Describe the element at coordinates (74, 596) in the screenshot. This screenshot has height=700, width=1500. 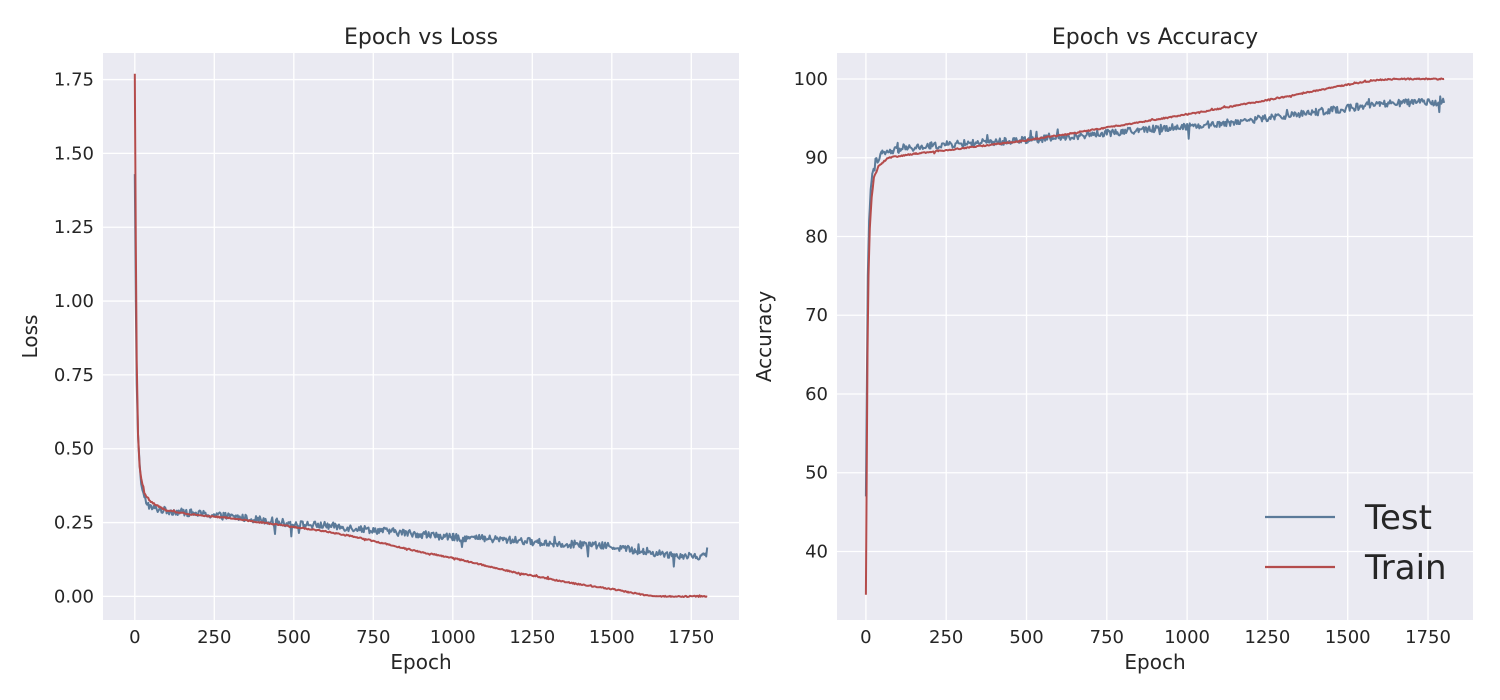
I see `y-tick-label: 0.00` at that location.